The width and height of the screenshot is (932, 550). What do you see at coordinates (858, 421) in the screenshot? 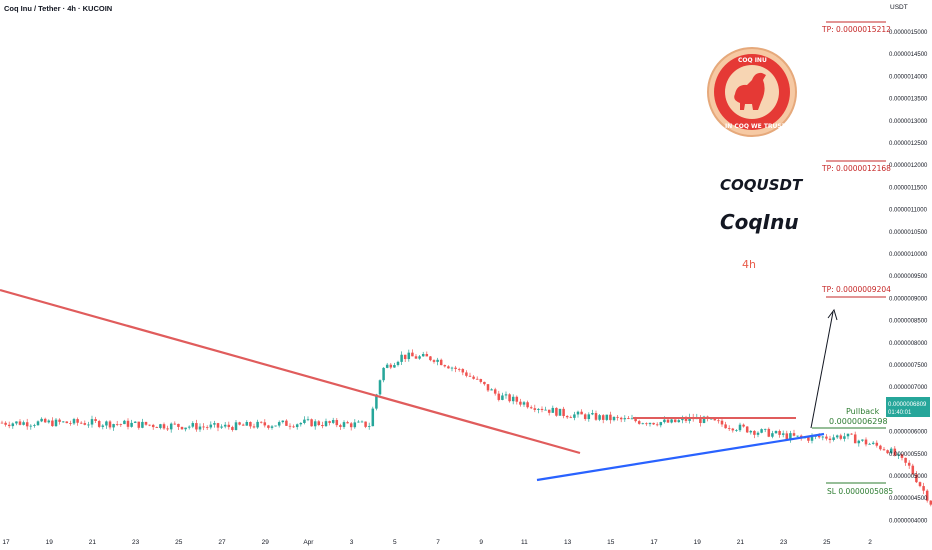
I see `pullback-value: 0.0000006298` at bounding box center [858, 421].